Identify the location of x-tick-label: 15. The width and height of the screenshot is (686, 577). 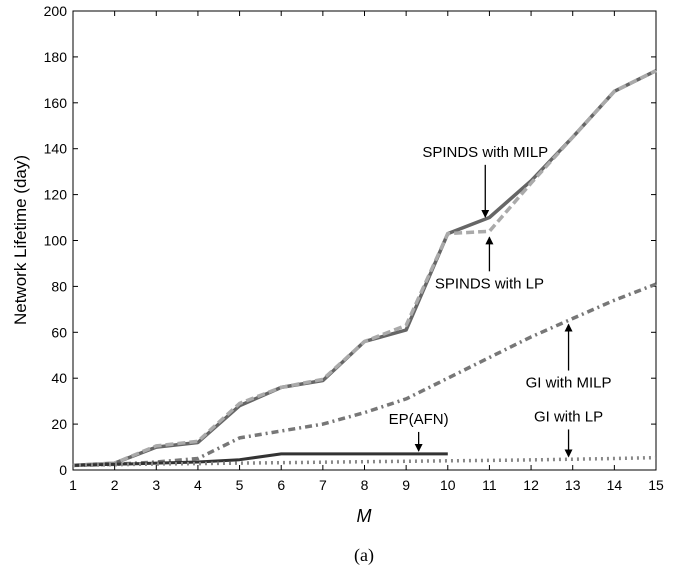
(656, 485).